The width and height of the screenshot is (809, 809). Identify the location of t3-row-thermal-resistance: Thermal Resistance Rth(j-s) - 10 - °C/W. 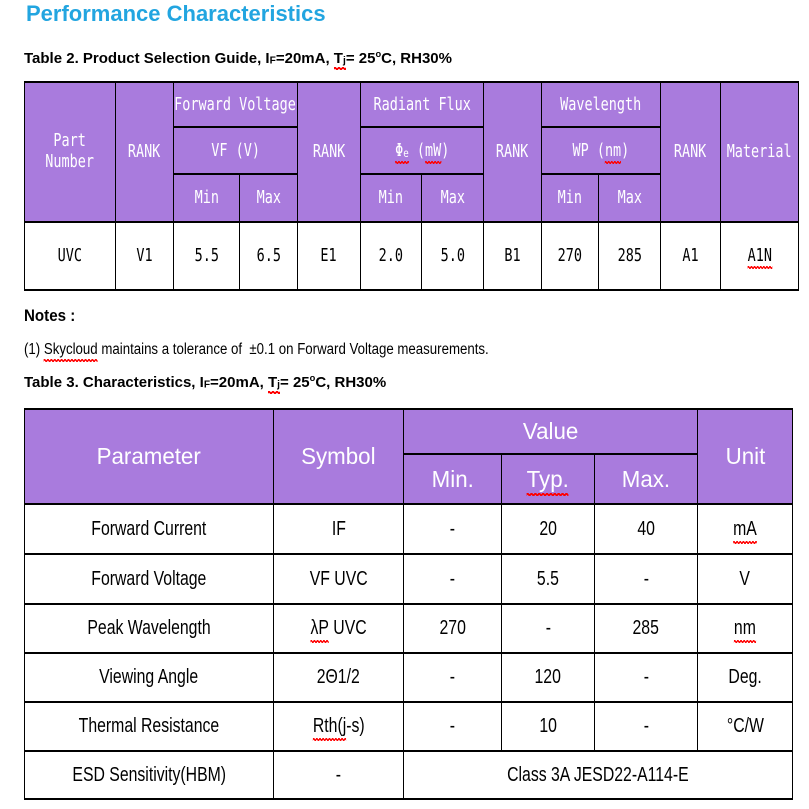
(408, 726).